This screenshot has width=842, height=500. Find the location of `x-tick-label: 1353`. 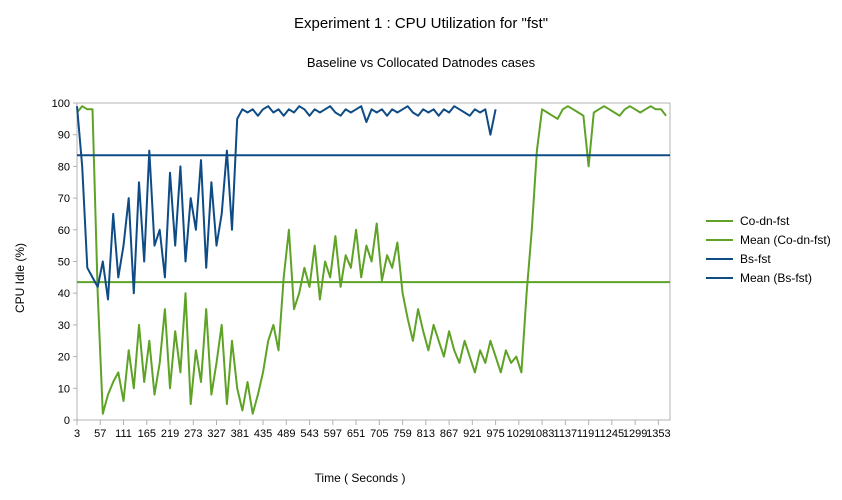

x-tick-label: 1353 is located at coordinates (658, 434).